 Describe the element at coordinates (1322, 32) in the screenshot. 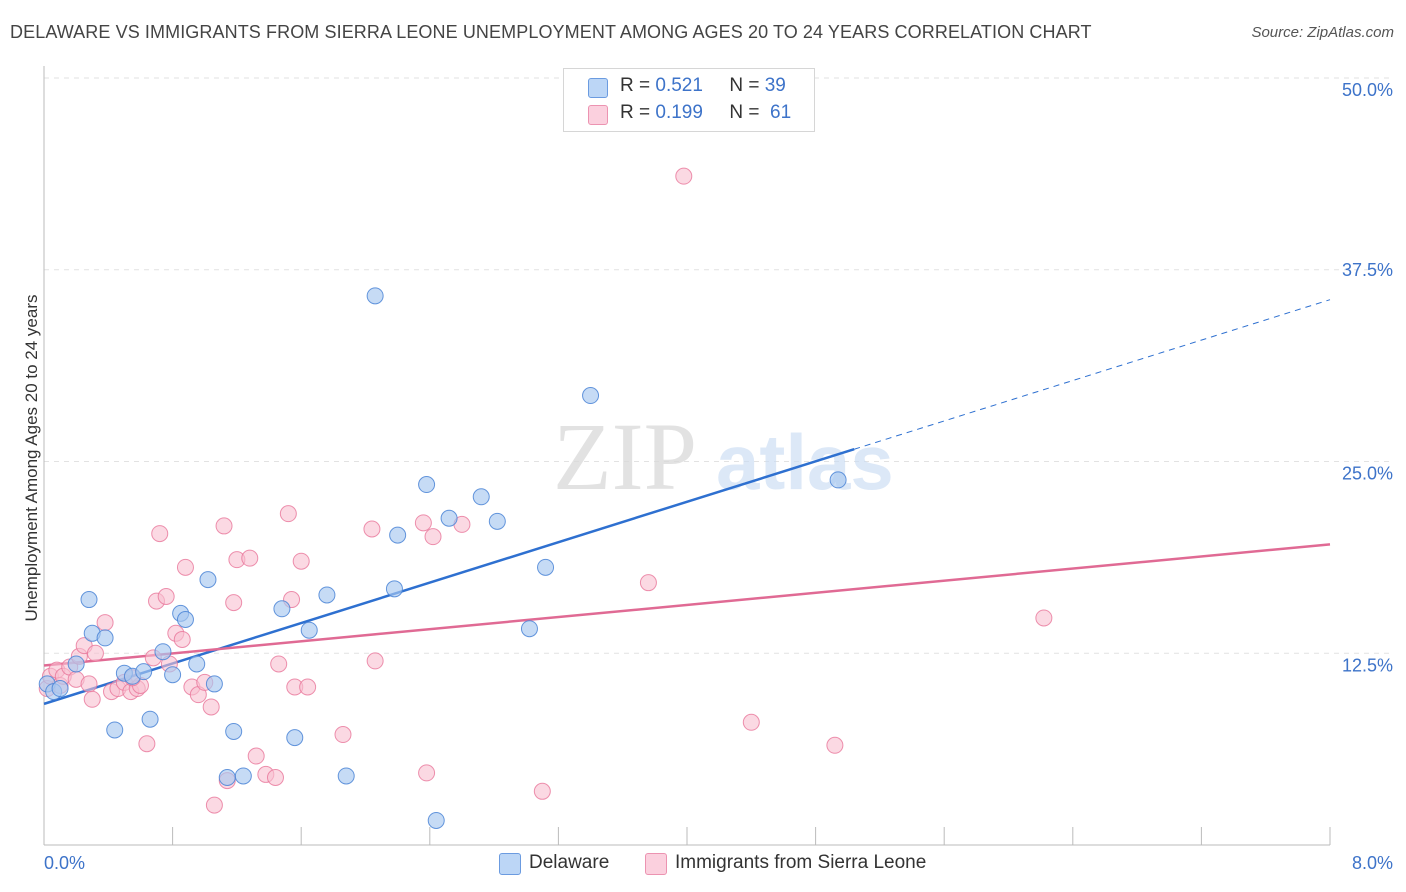

I see `source-label: Source: ZipAtlas.com` at that location.